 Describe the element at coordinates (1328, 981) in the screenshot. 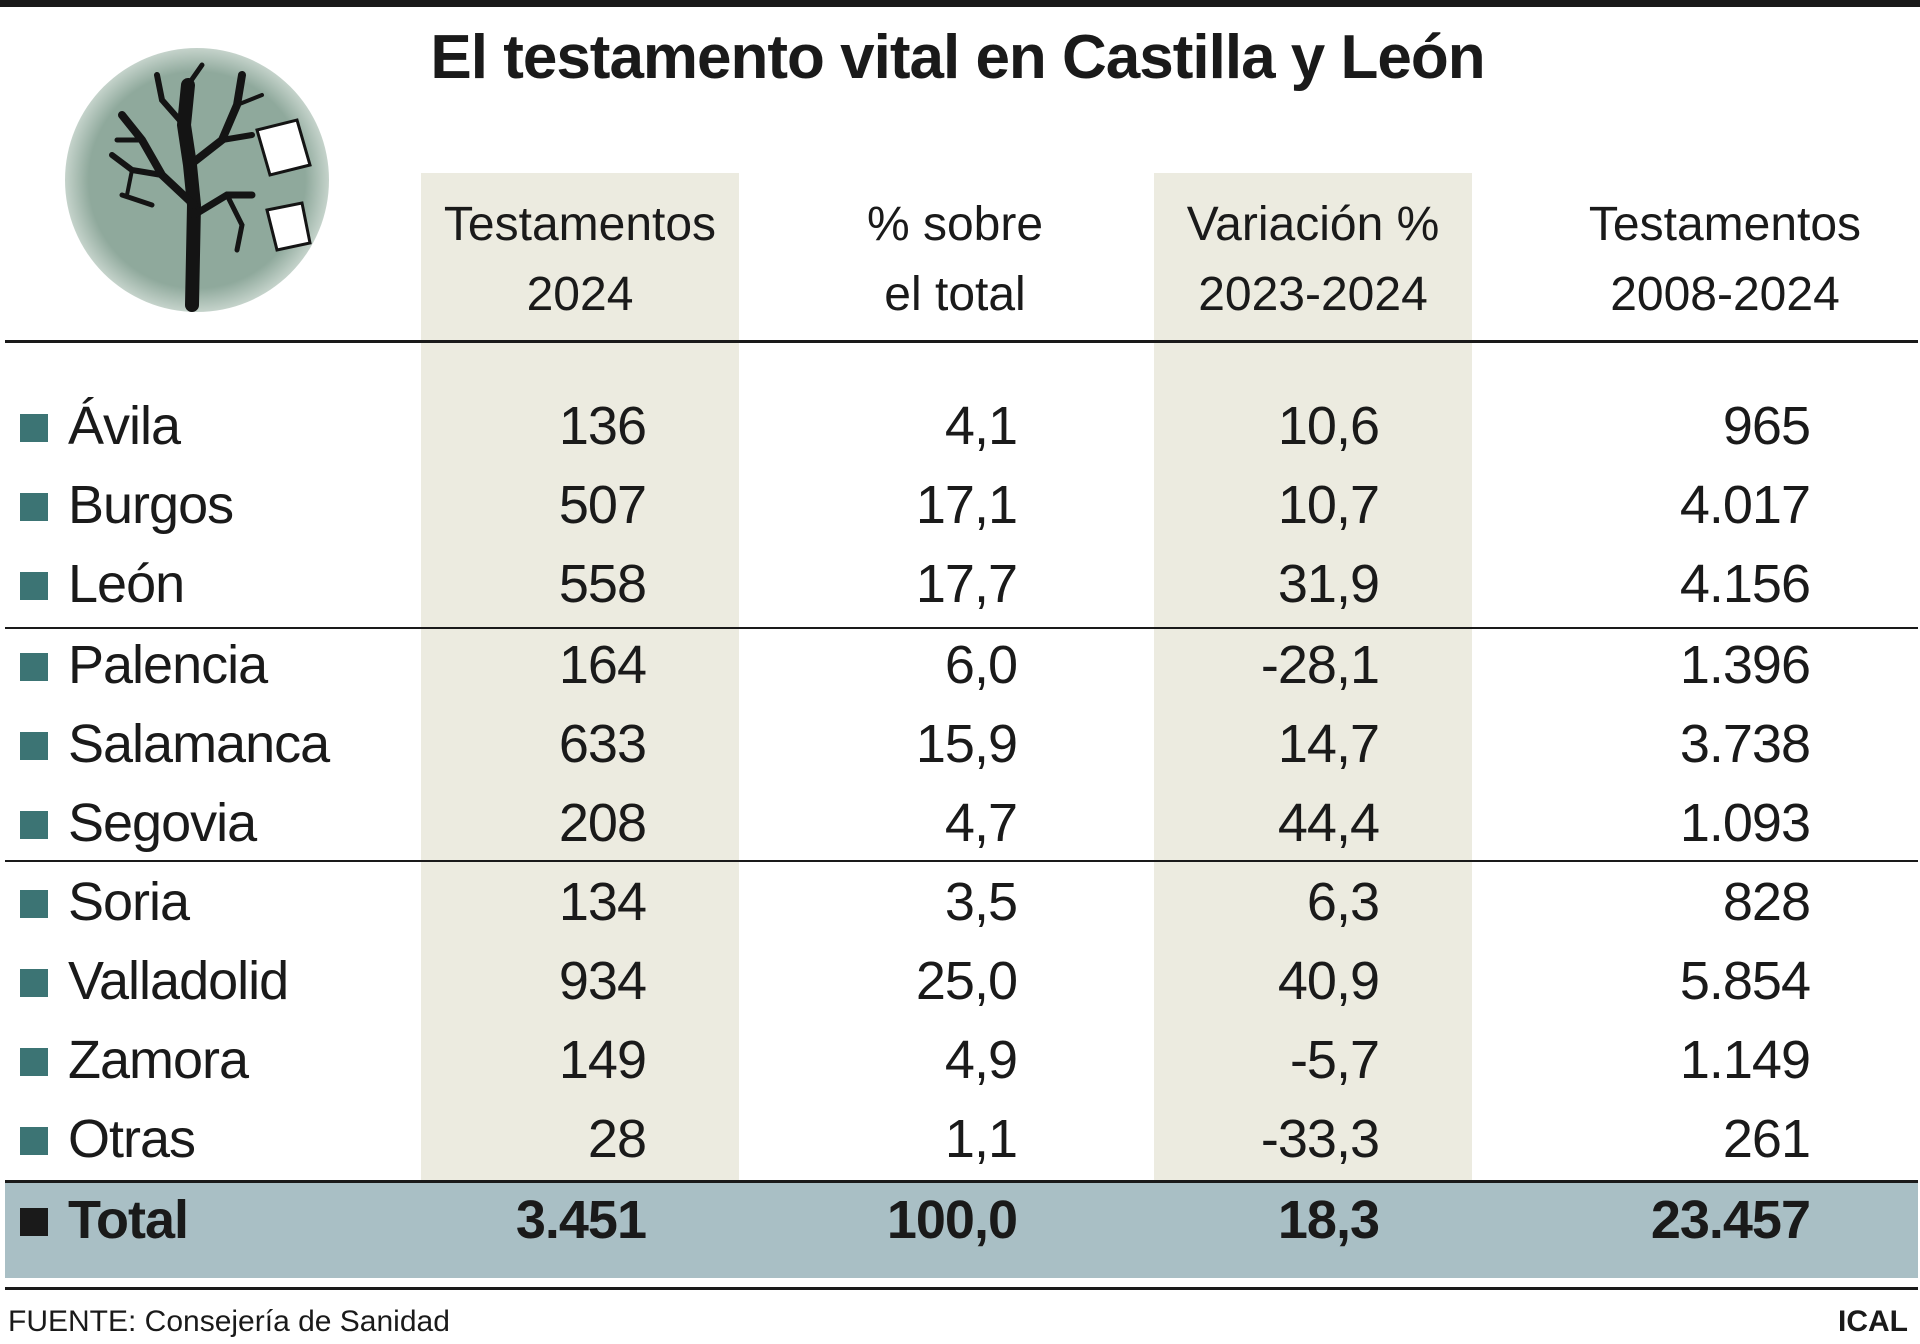

I see `cell-variacion: 40,9` at that location.